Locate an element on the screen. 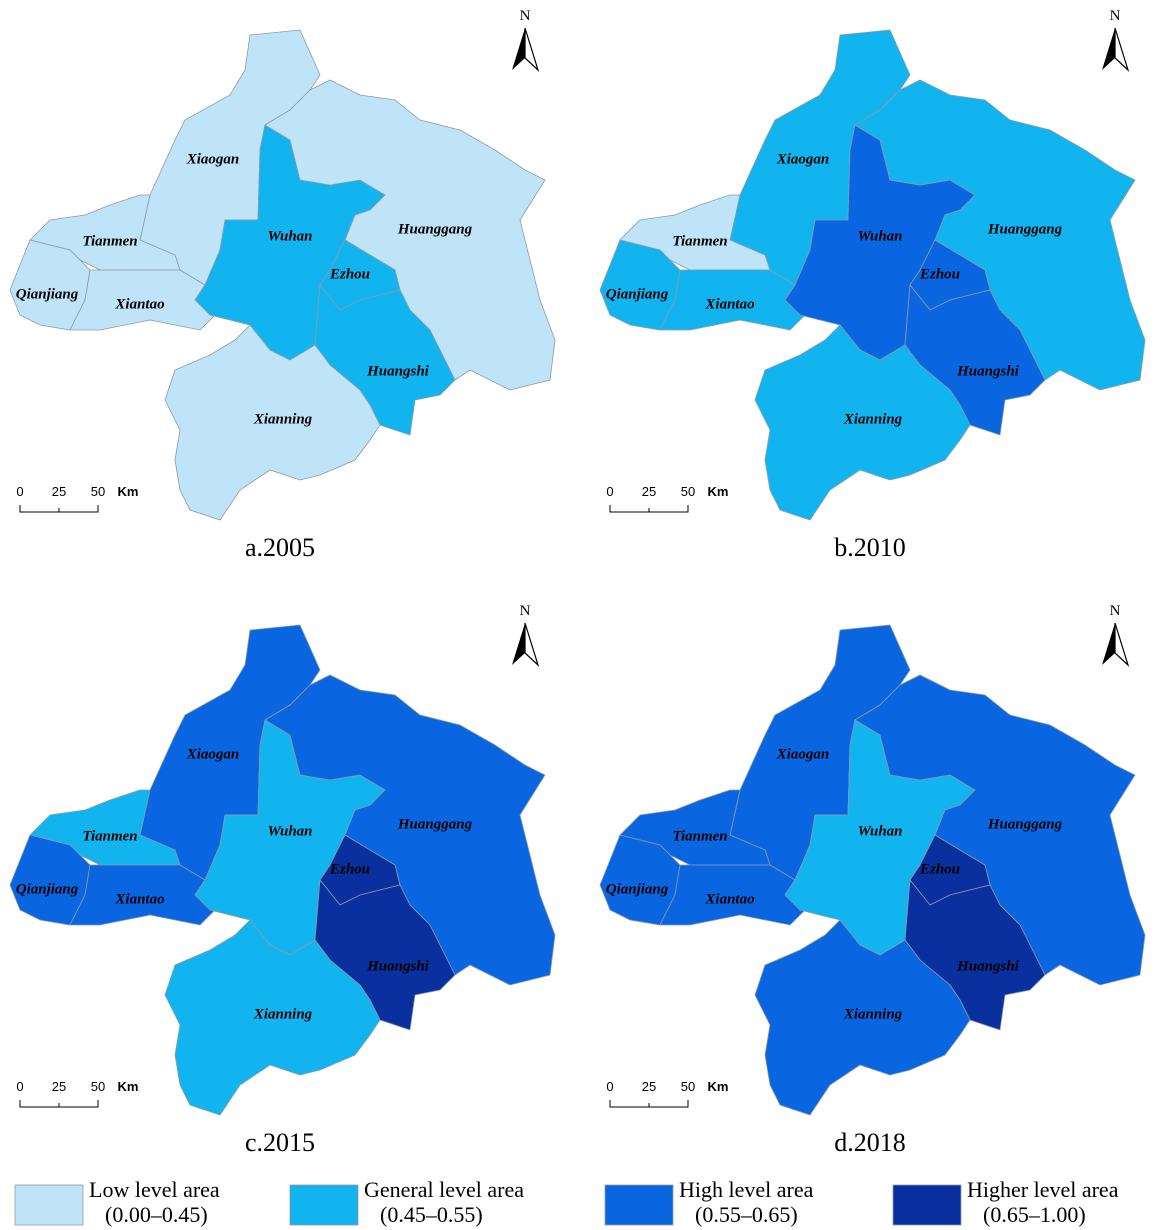 Image resolution: width=1163 pixels, height=1230 pixels. panel-caption: b.2010 is located at coordinates (870, 547).